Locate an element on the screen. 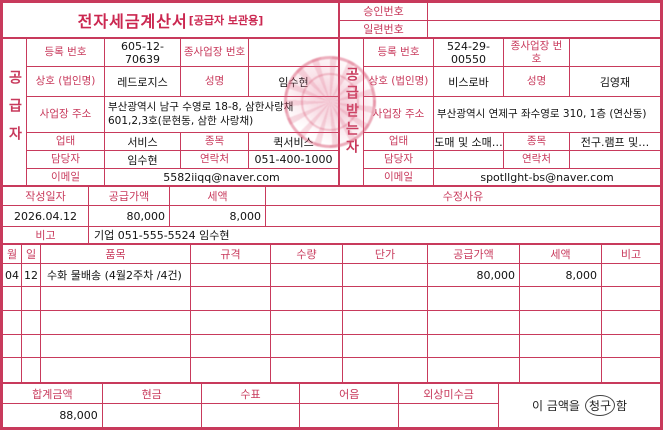 The height and width of the screenshot is (430, 663). item-tax: 8,000 is located at coordinates (561, 275).